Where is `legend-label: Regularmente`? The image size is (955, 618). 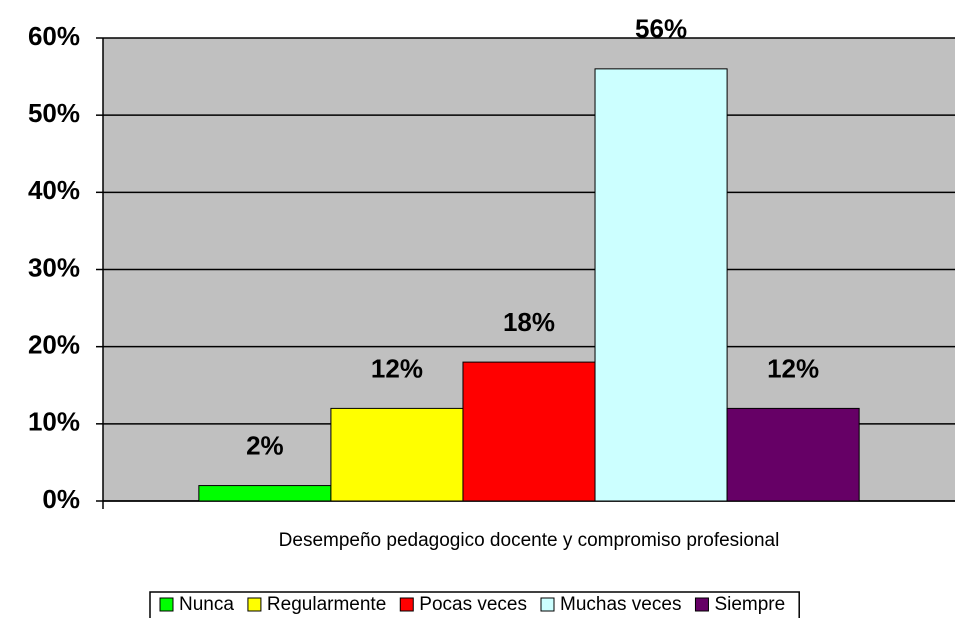 legend-label: Regularmente is located at coordinates (326, 604).